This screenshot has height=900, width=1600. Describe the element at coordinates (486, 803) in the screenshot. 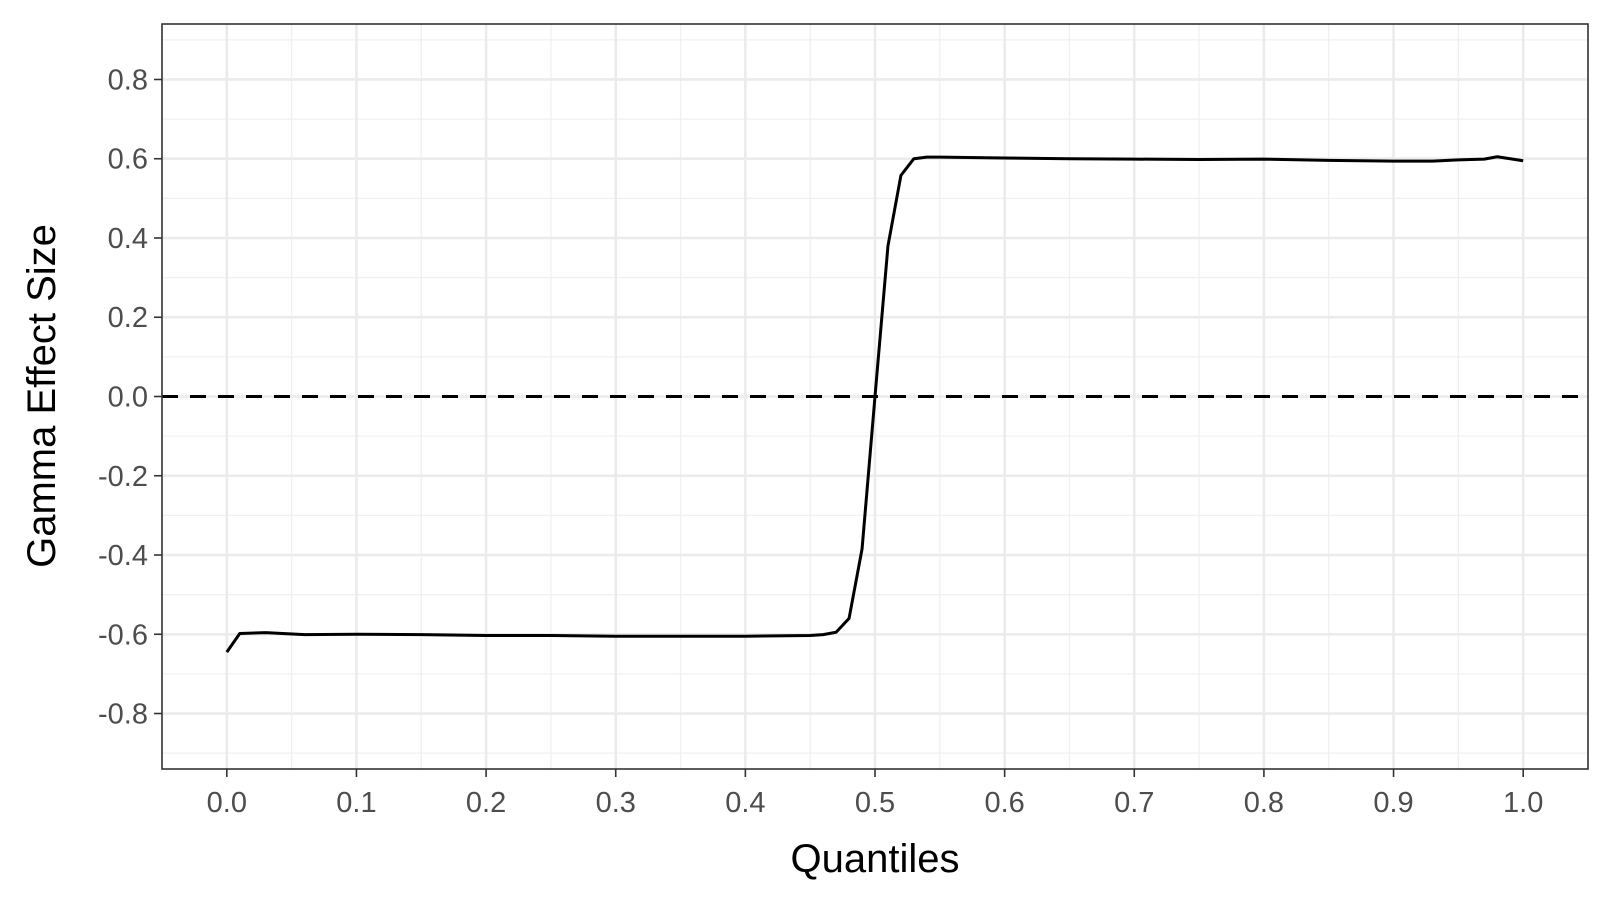

I see `x-tick-label: 0.2` at that location.